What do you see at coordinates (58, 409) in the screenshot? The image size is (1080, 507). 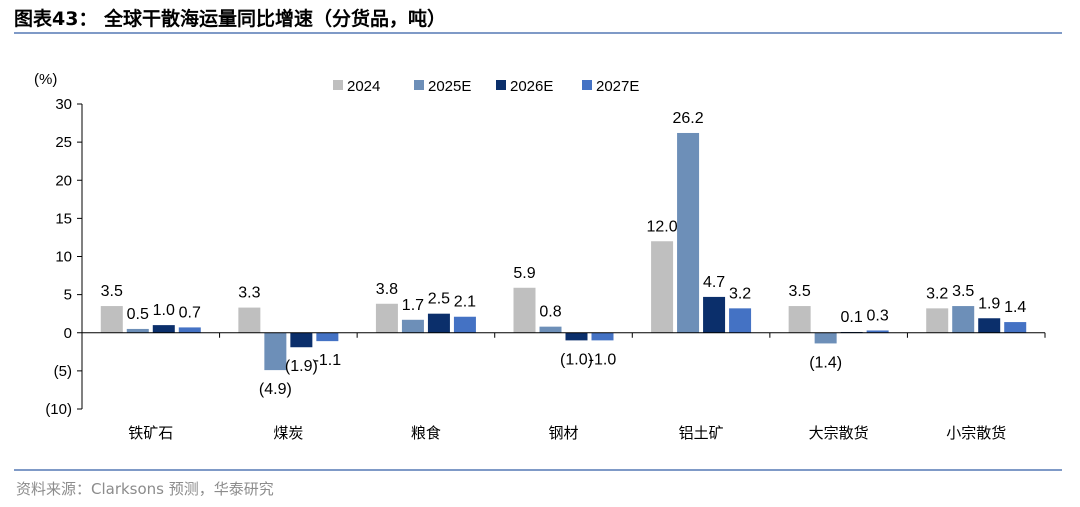 I see `y-tick-label: (10)` at bounding box center [58, 409].